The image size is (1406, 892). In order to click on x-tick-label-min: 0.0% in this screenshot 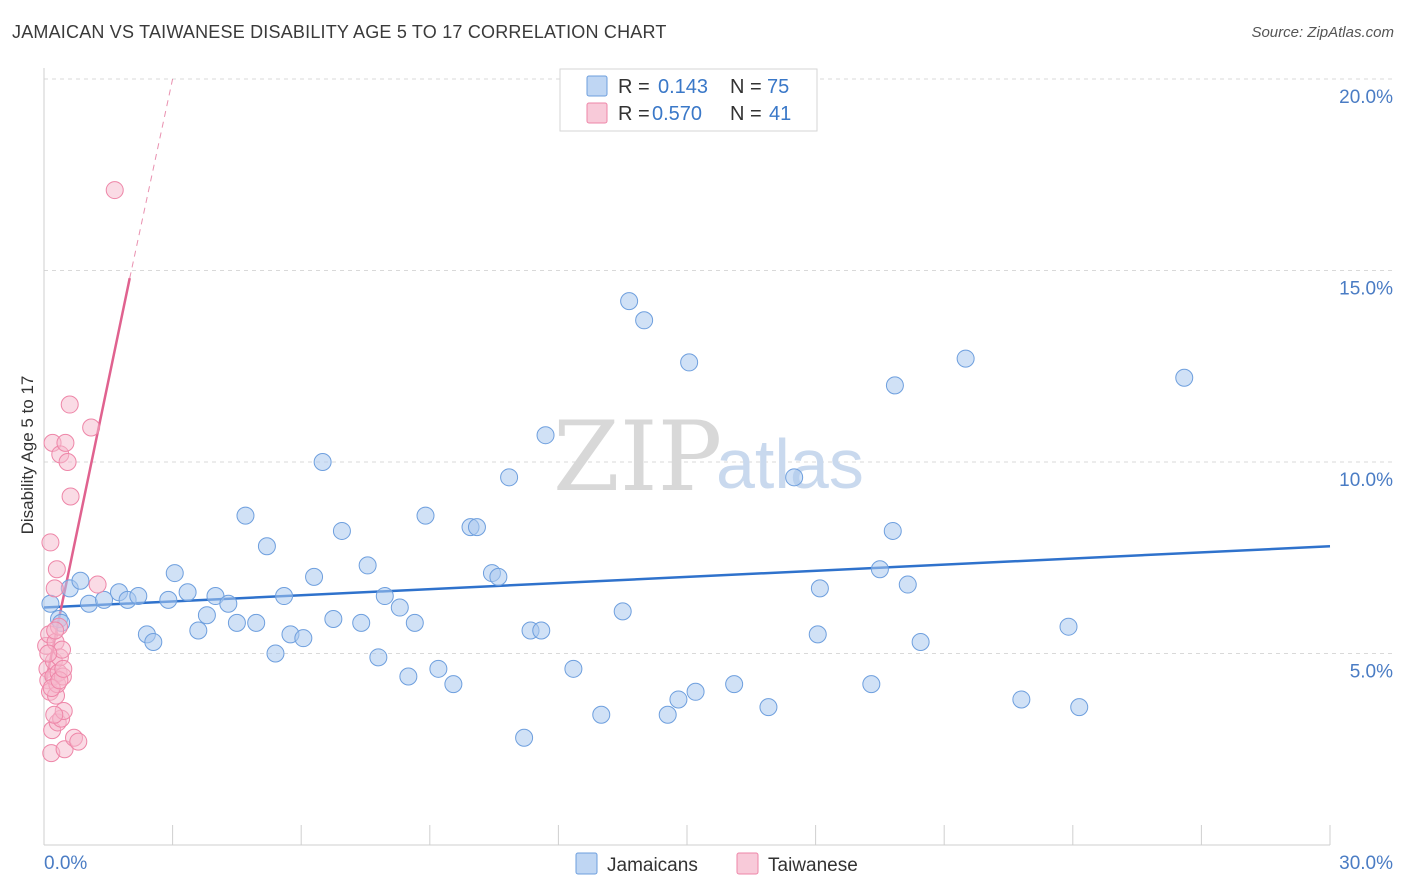, I will do `click(65, 863)`.